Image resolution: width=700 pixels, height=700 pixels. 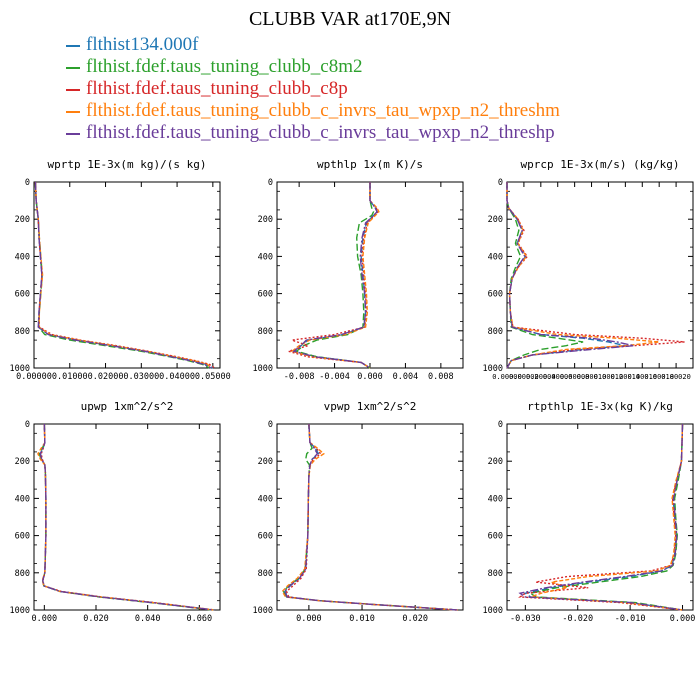 I want to click on page-title: CLUBB VAR at170E,9N, so click(x=350, y=19).